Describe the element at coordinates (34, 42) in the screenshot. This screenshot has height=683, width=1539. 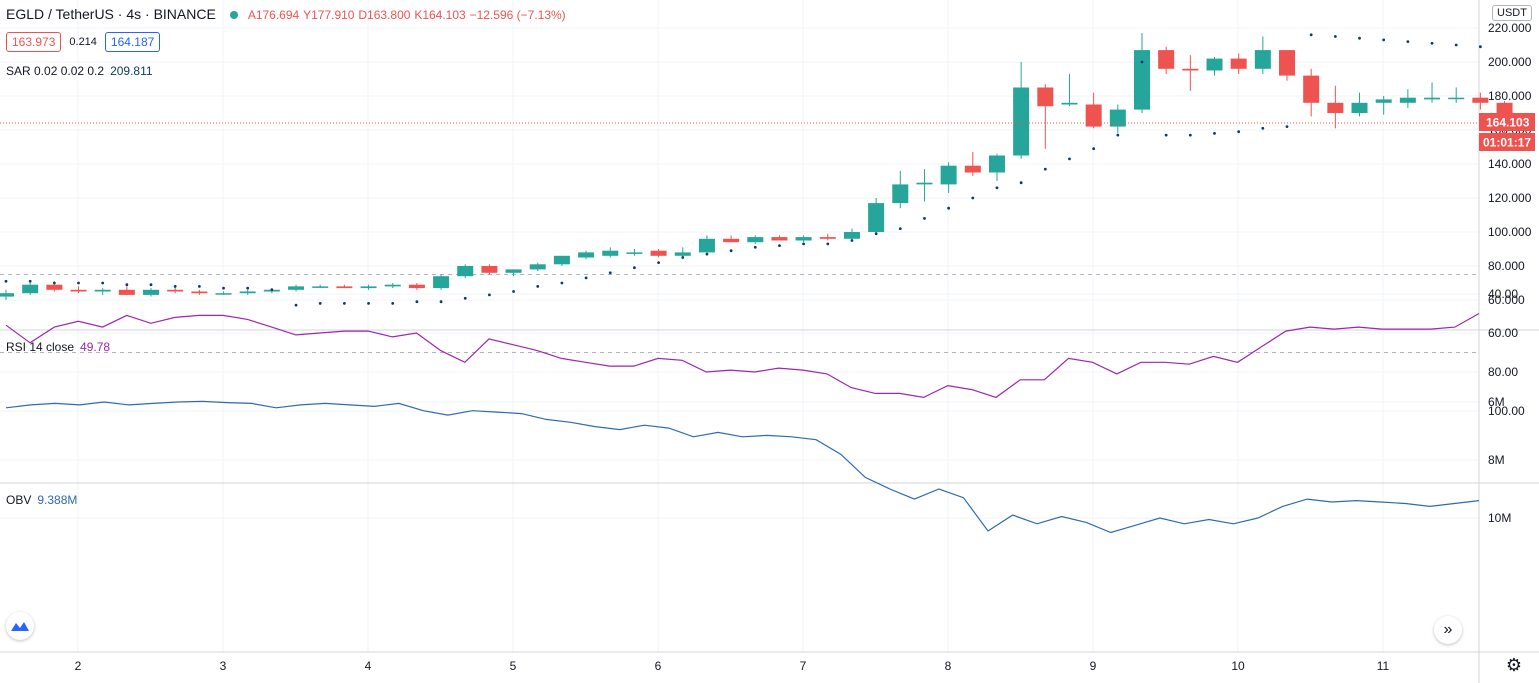
I see `sell-button: 163.973` at that location.